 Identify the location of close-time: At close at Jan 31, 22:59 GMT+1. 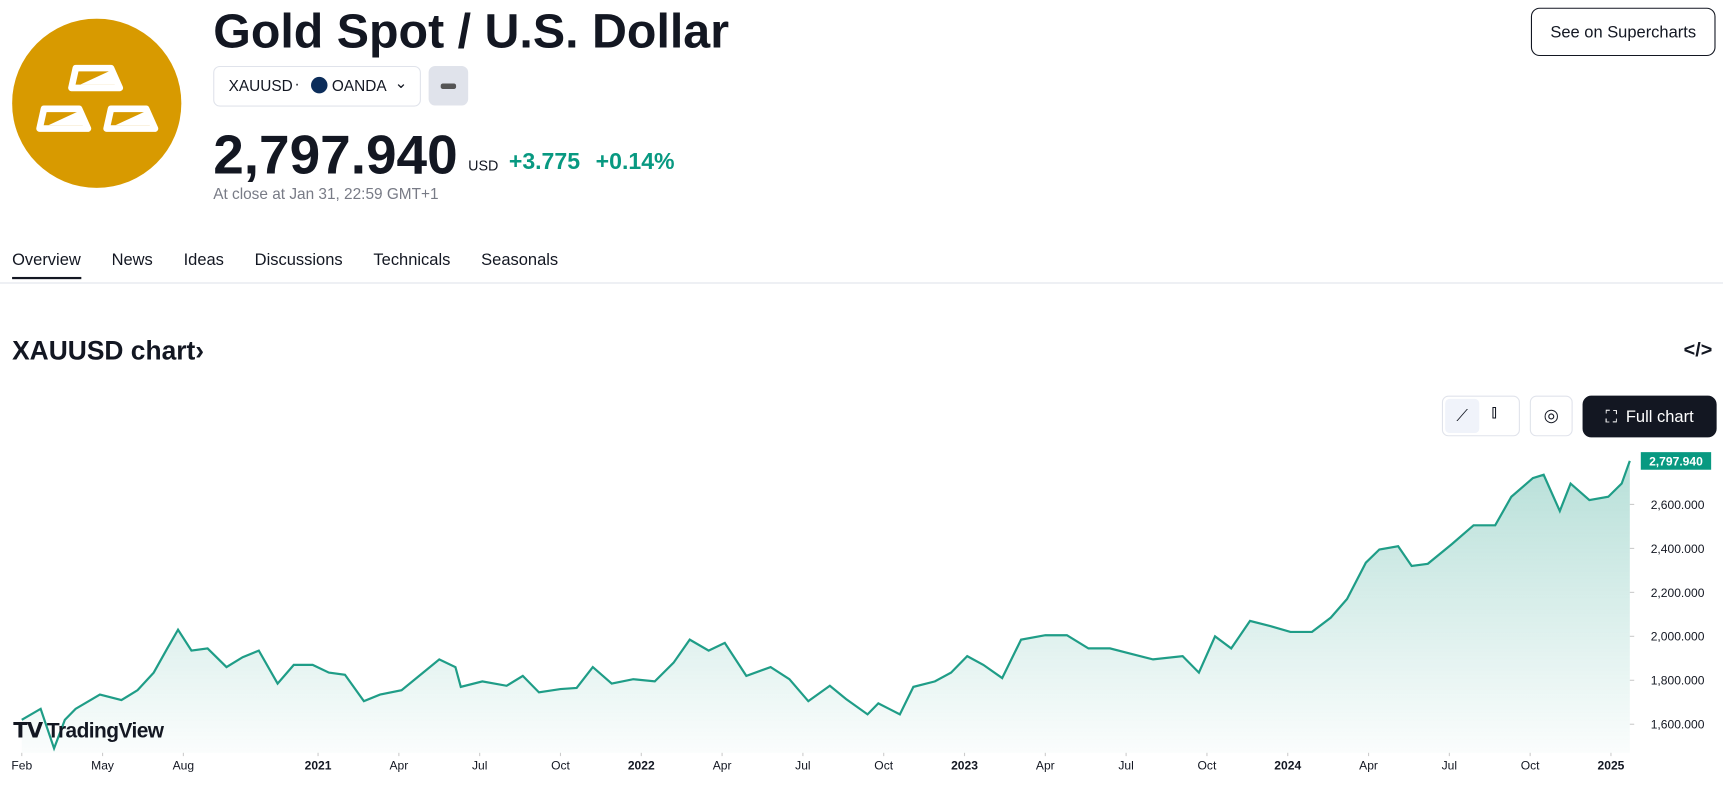
(326, 193).